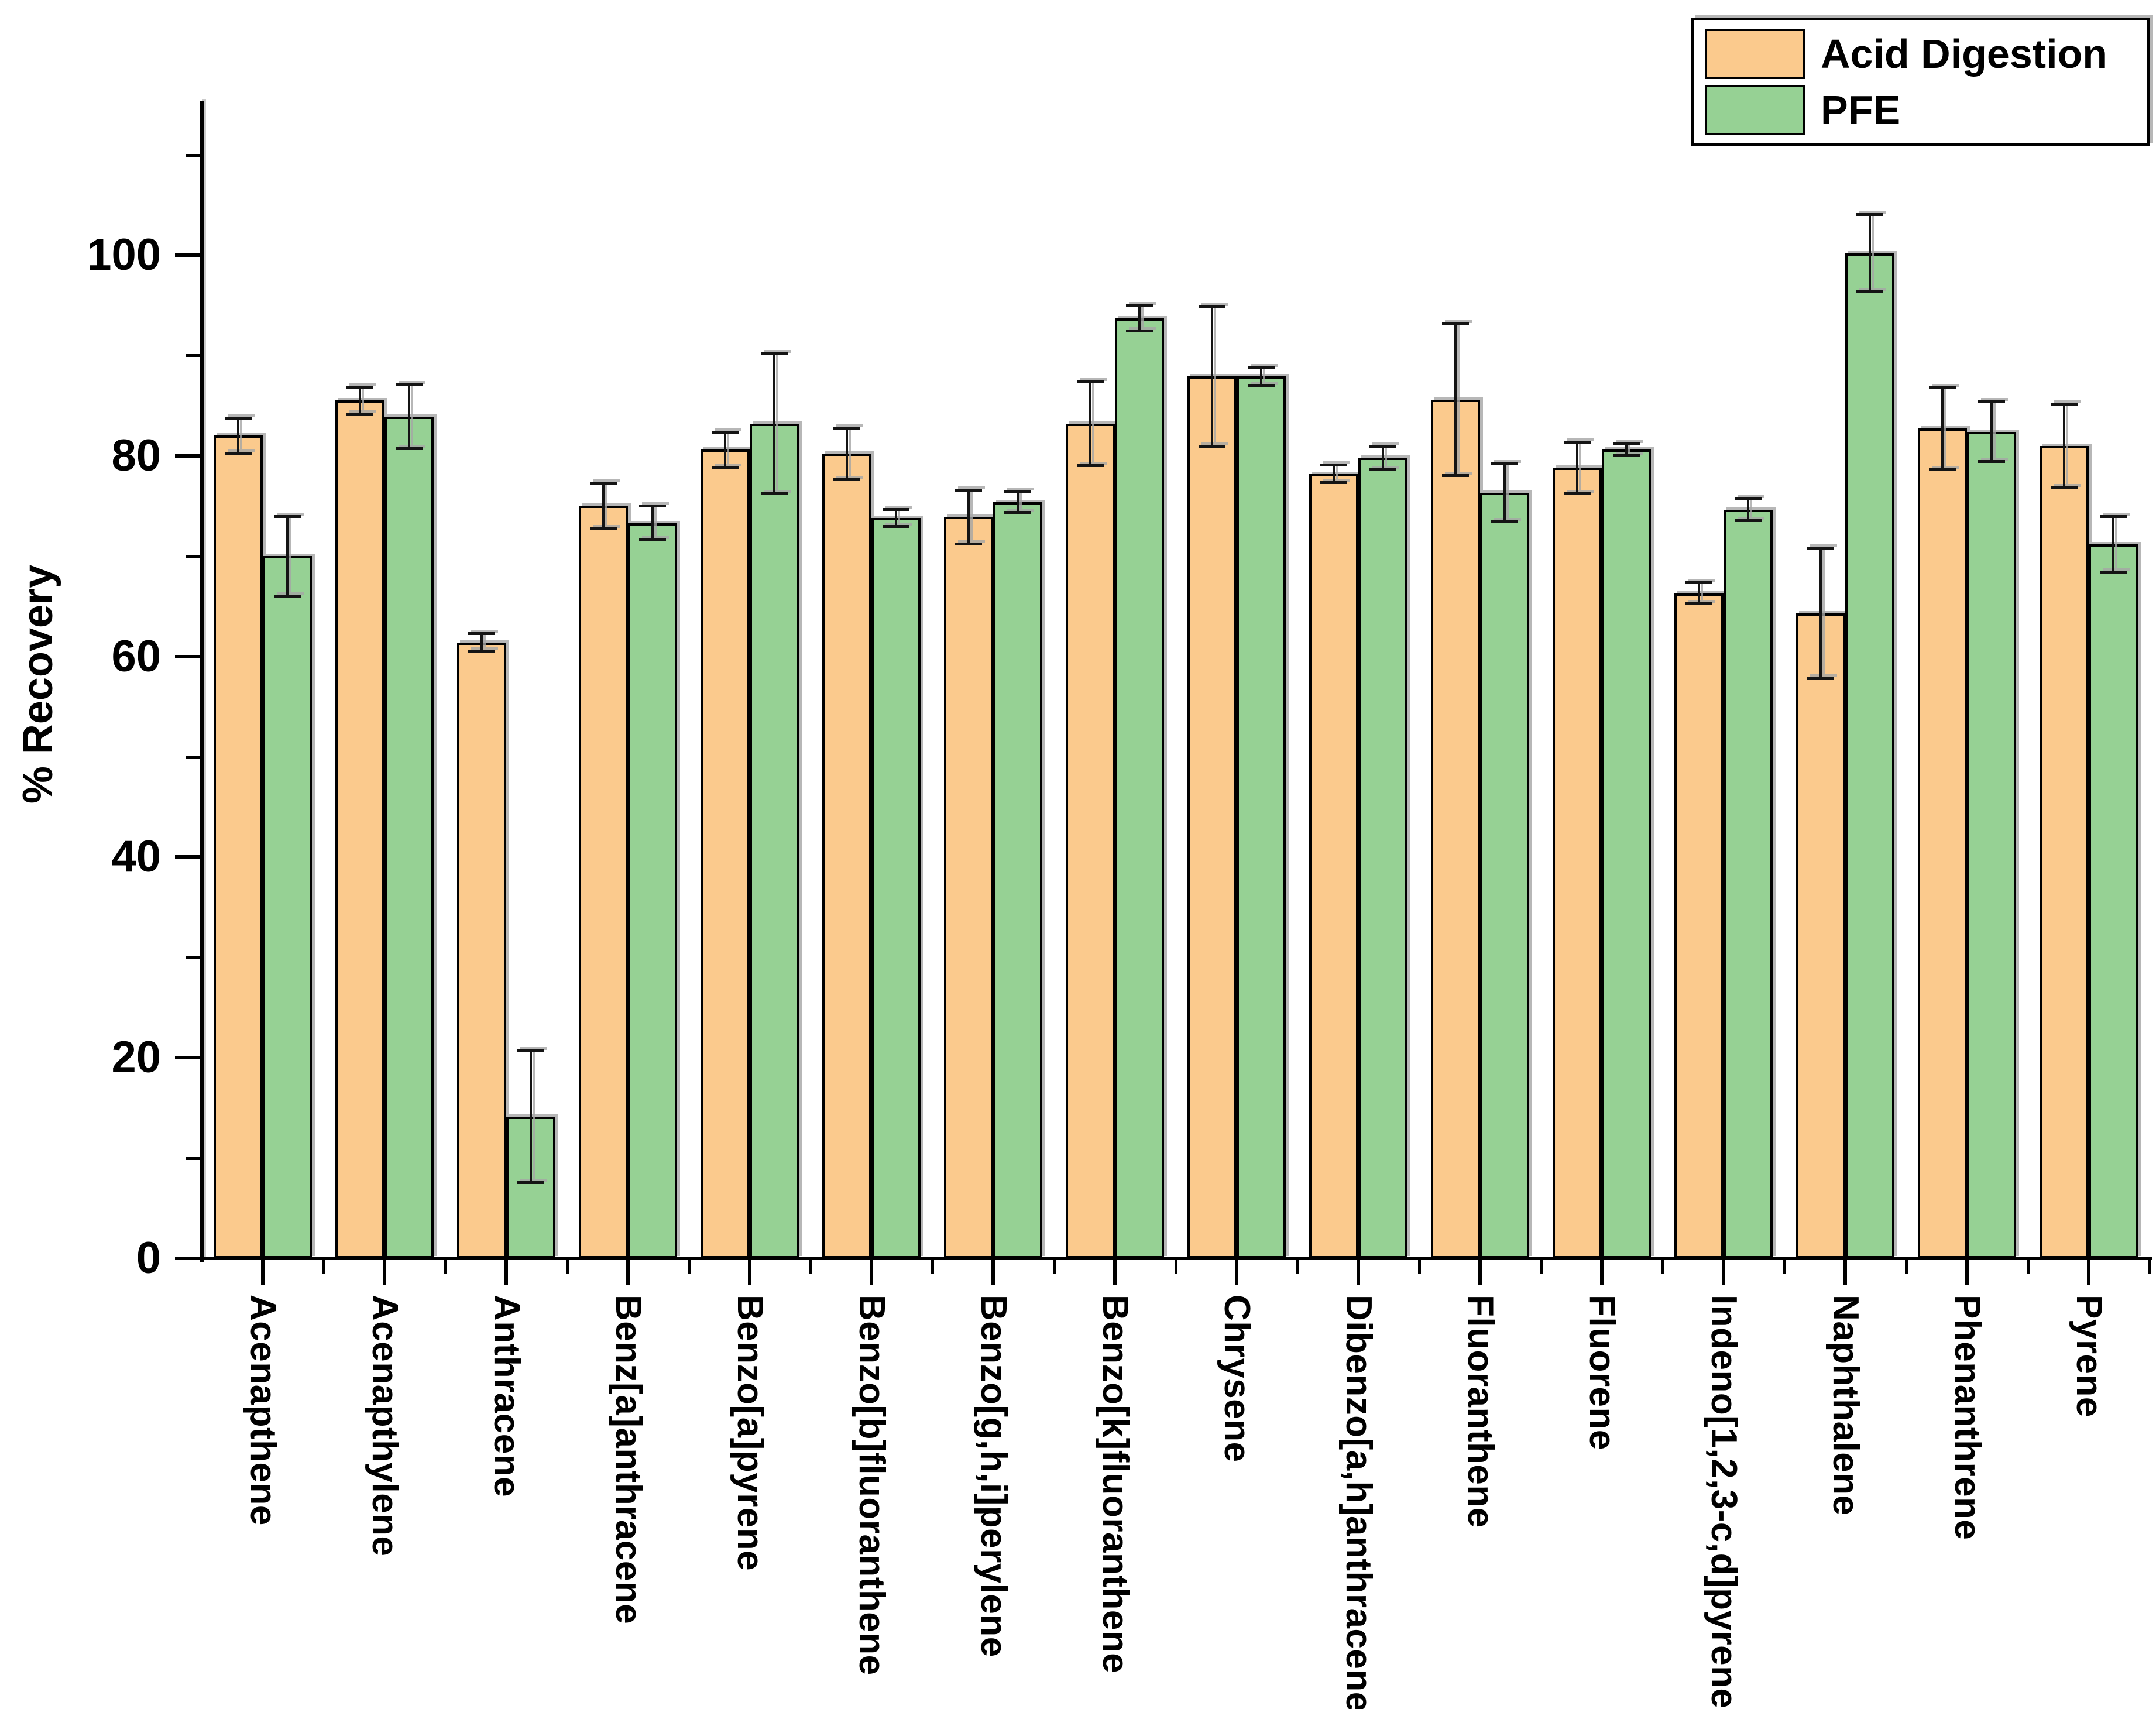  What do you see at coordinates (1602, 1372) in the screenshot?
I see `x-category-label: Fluorene` at bounding box center [1602, 1372].